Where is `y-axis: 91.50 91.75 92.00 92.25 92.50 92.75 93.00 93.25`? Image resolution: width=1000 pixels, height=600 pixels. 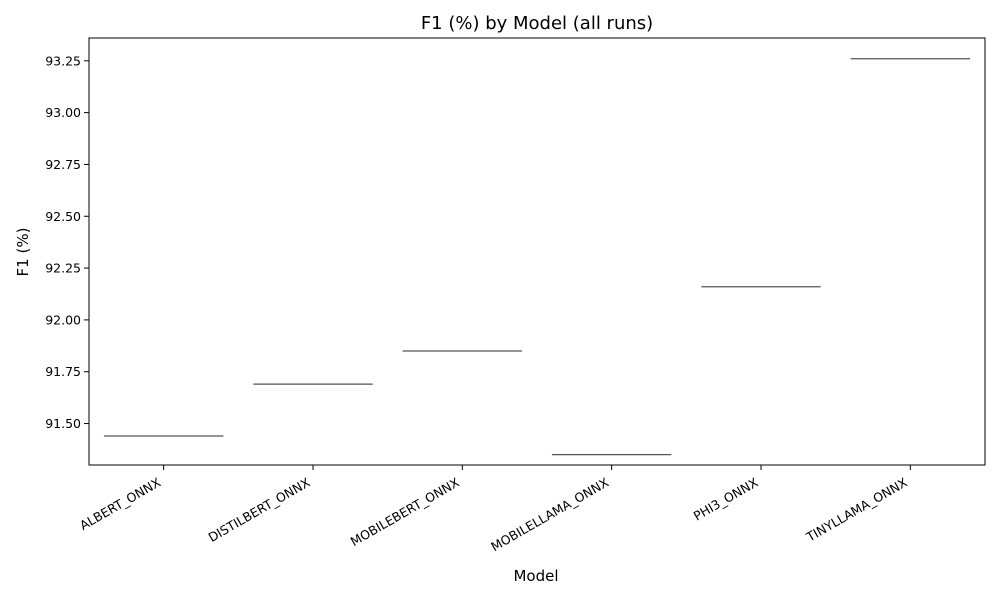
y-axis: 91.50 91.75 92.00 92.25 92.50 92.75 93.00 93.25 is located at coordinates (67, 242).